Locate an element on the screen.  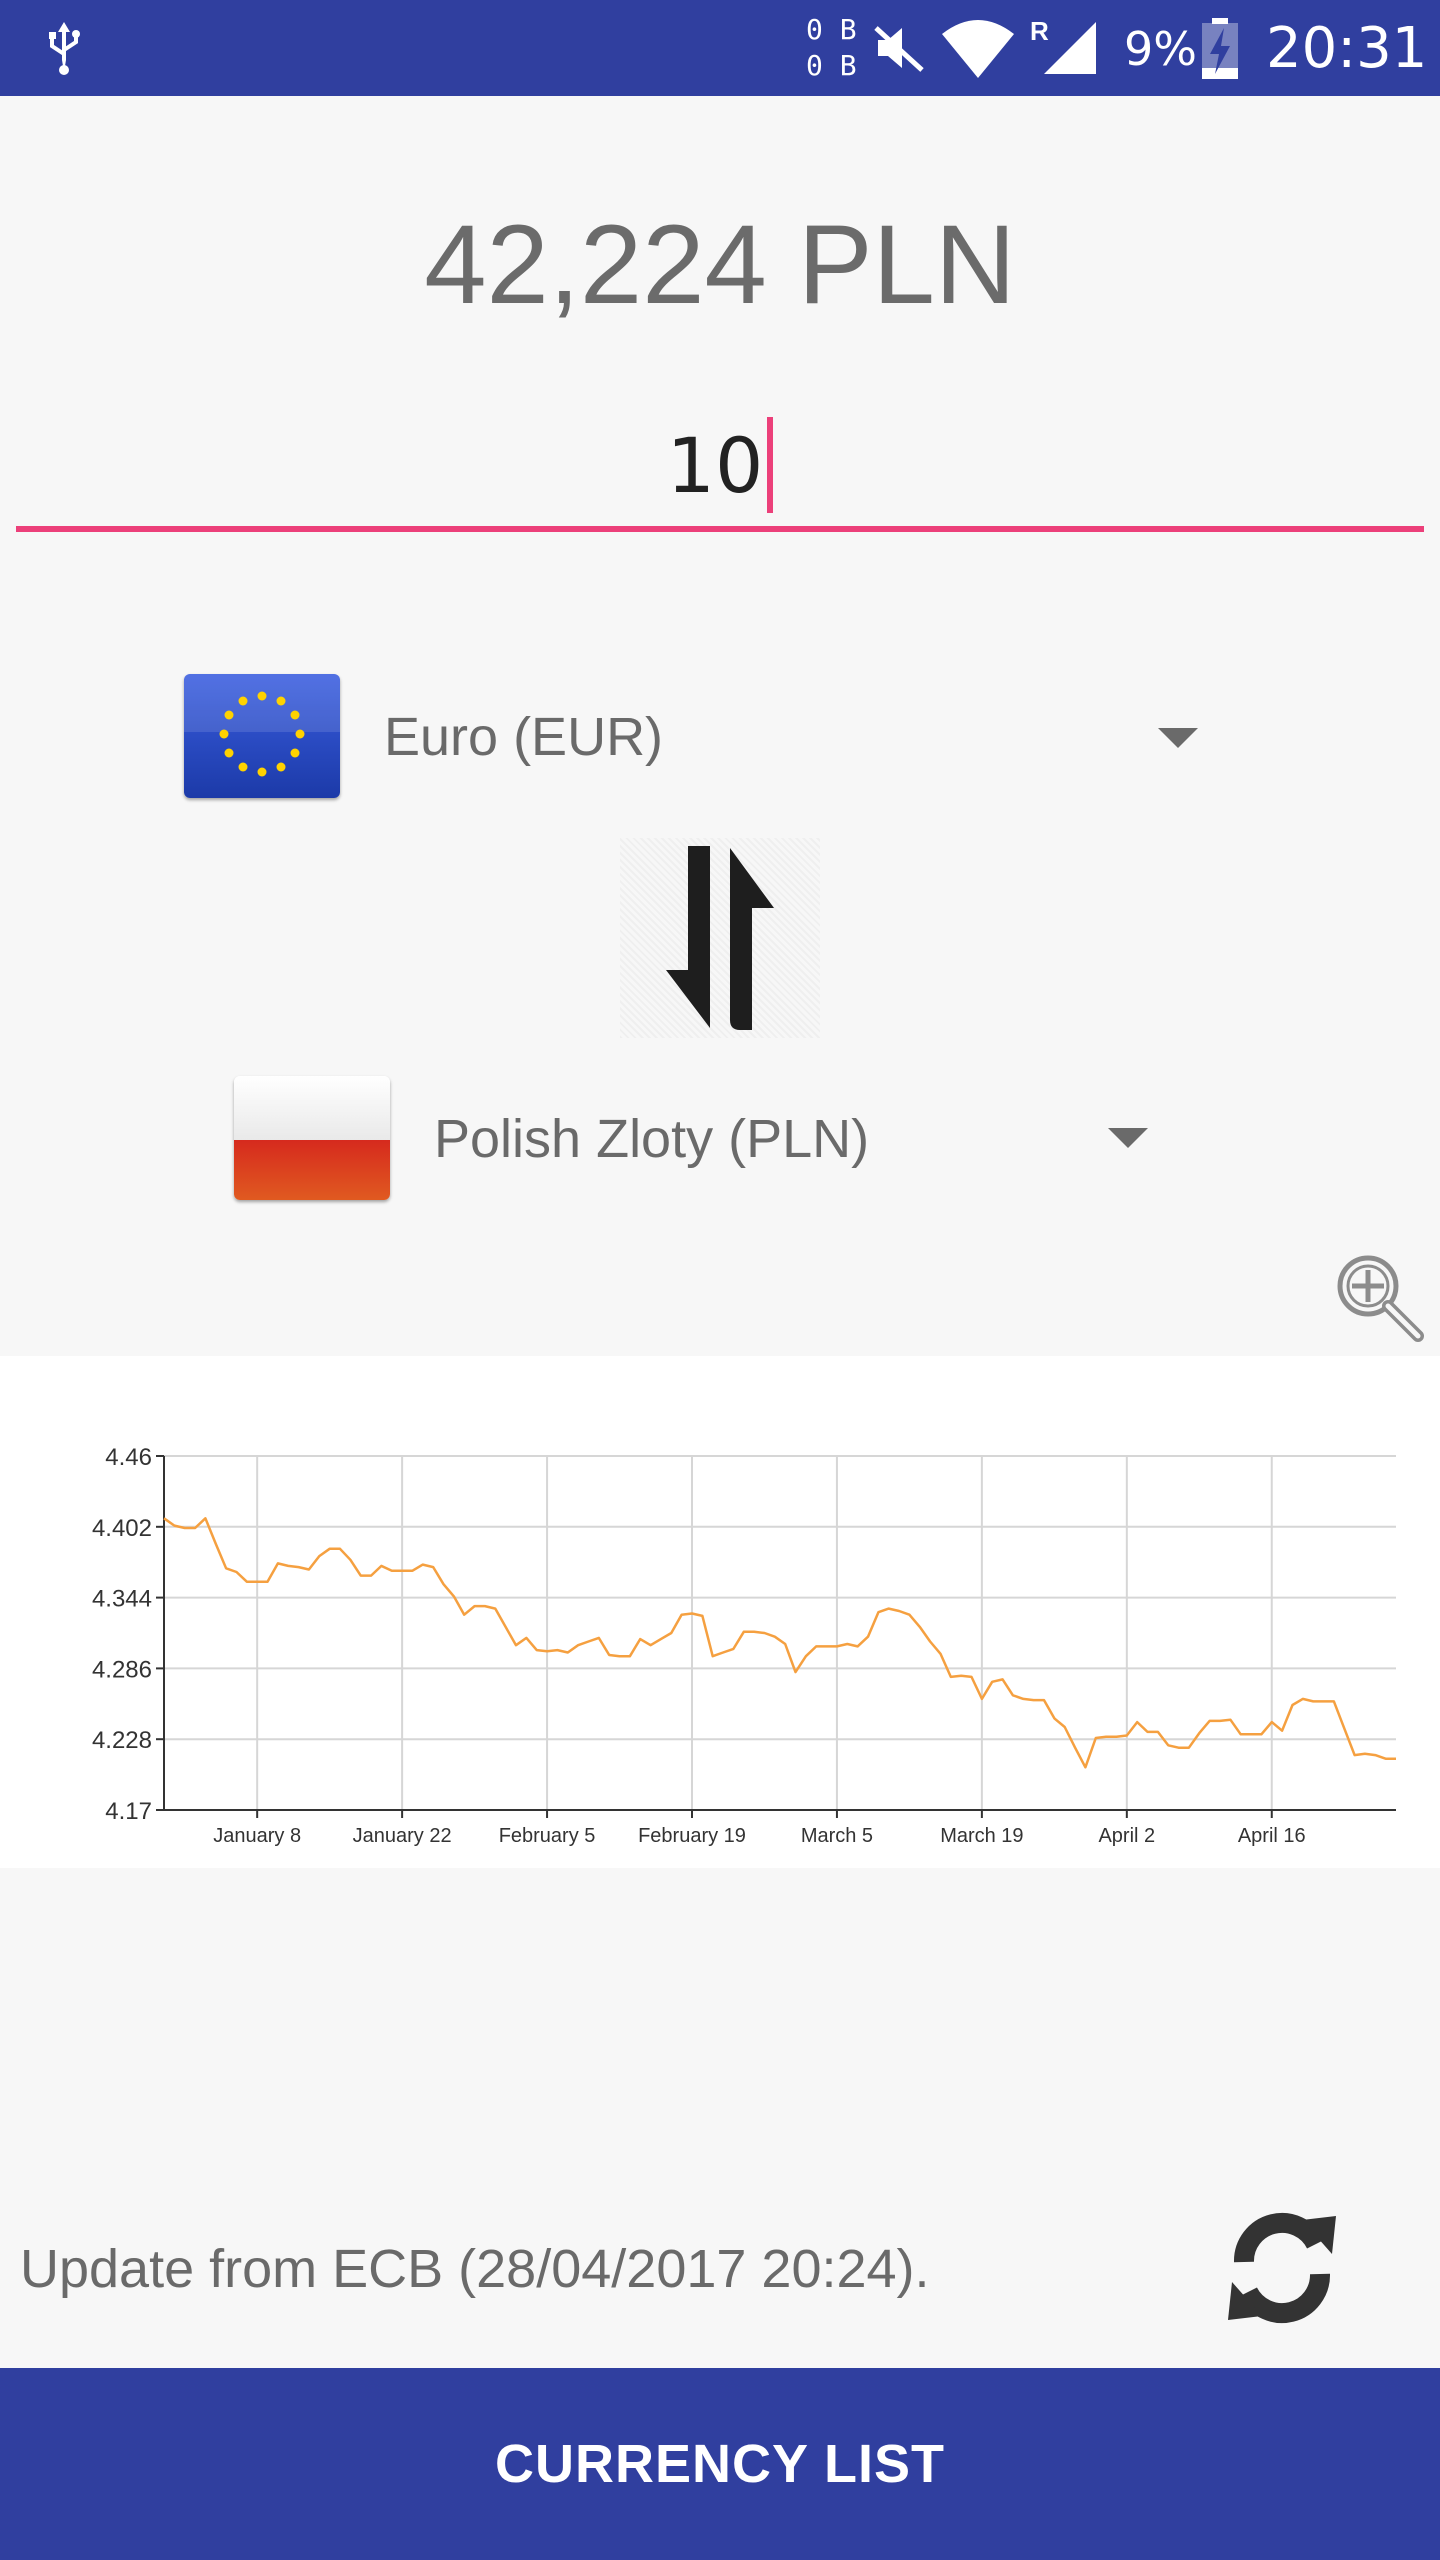
to-currency-label: Polish Zloty (PLN) is located at coordinates (652, 1139).